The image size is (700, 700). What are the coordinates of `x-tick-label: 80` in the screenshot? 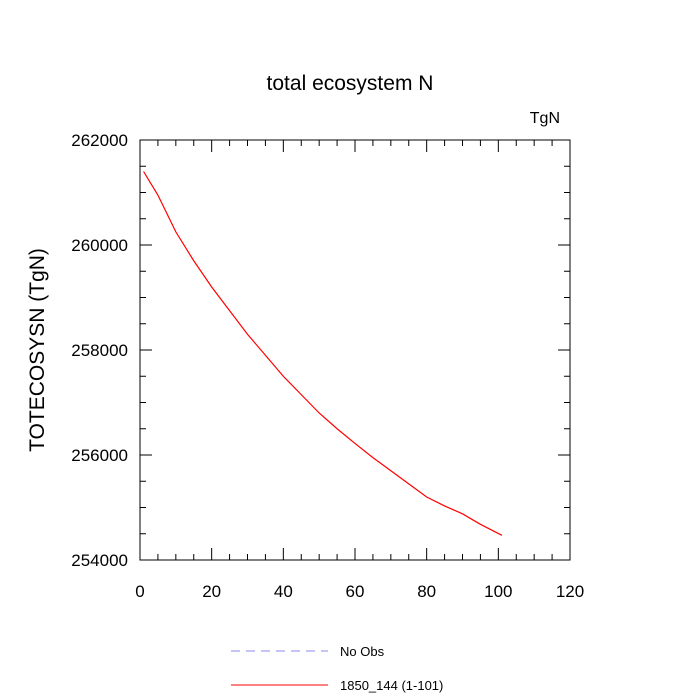 It's located at (426, 591).